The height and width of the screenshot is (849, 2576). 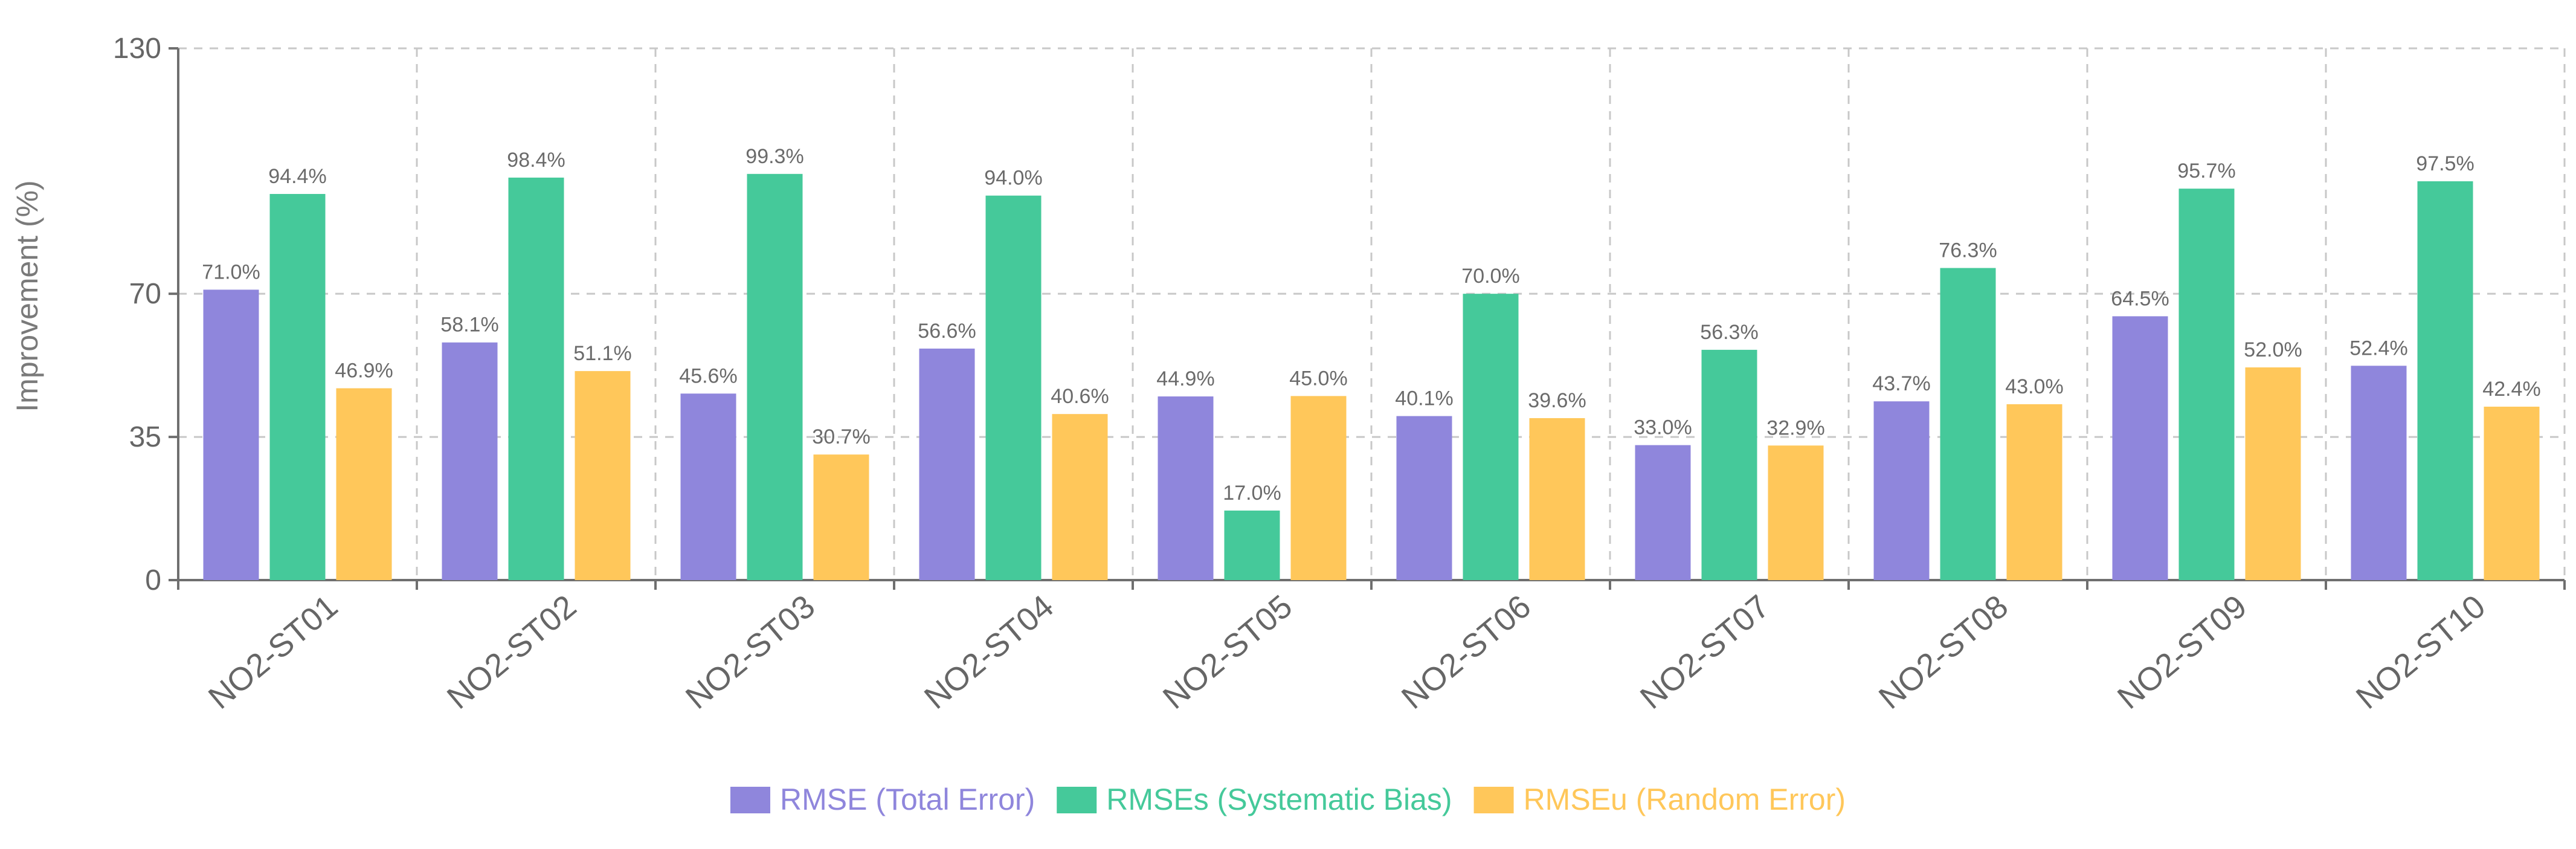 I want to click on data-label: 40.1%, so click(x=1424, y=399).